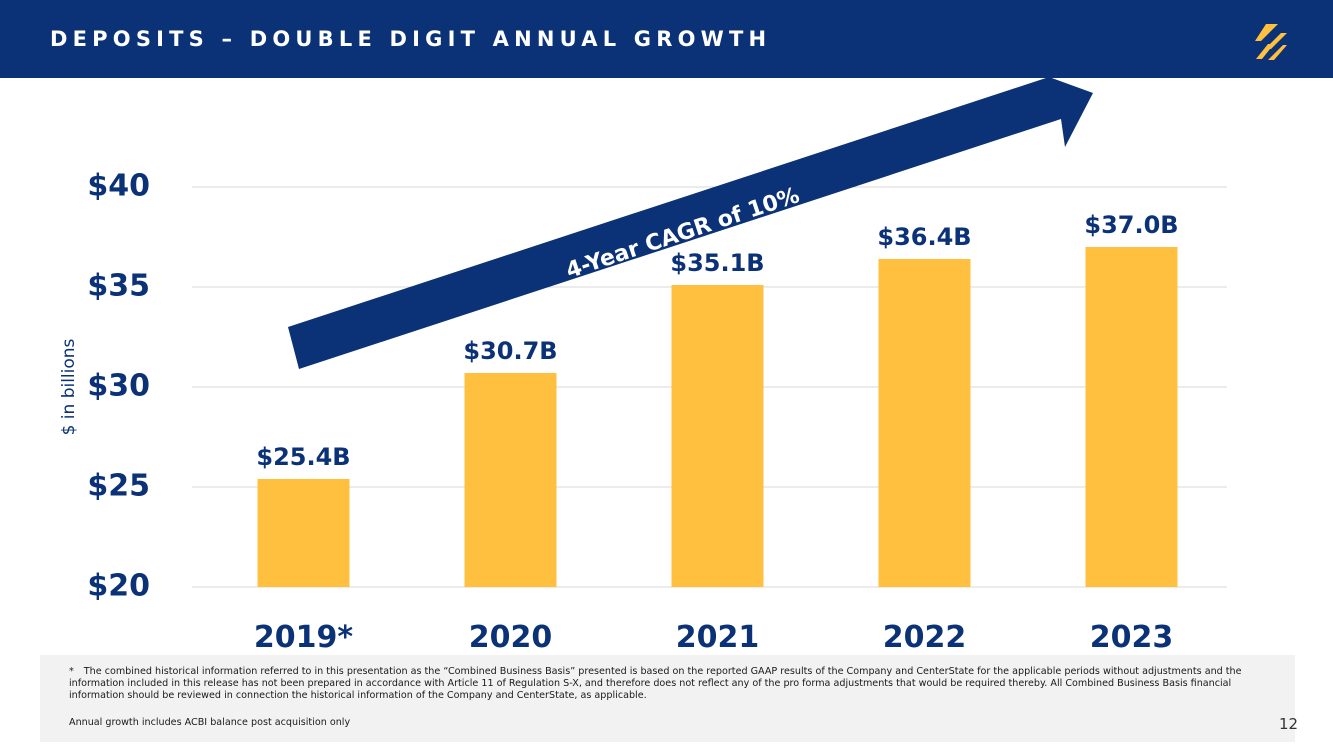 The width and height of the screenshot is (1333, 749). What do you see at coordinates (1271, 42) in the screenshot?
I see `company-logo-icon` at bounding box center [1271, 42].